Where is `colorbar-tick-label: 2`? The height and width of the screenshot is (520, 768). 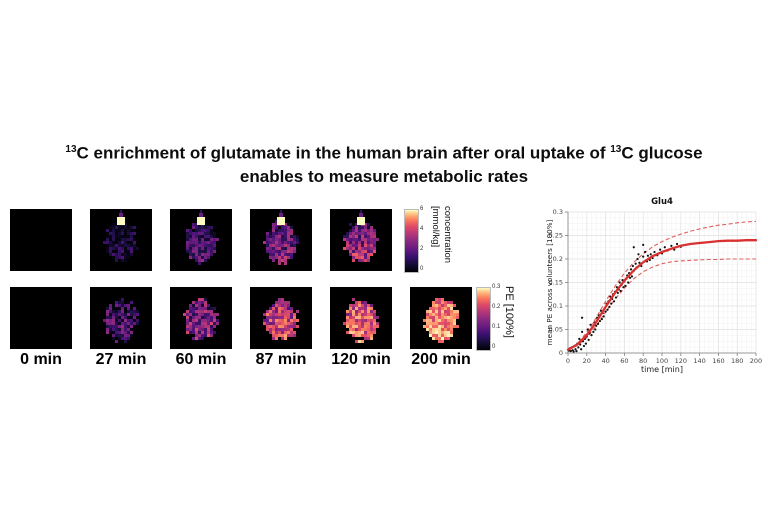
colorbar-tick-label: 2 is located at coordinates (422, 249).